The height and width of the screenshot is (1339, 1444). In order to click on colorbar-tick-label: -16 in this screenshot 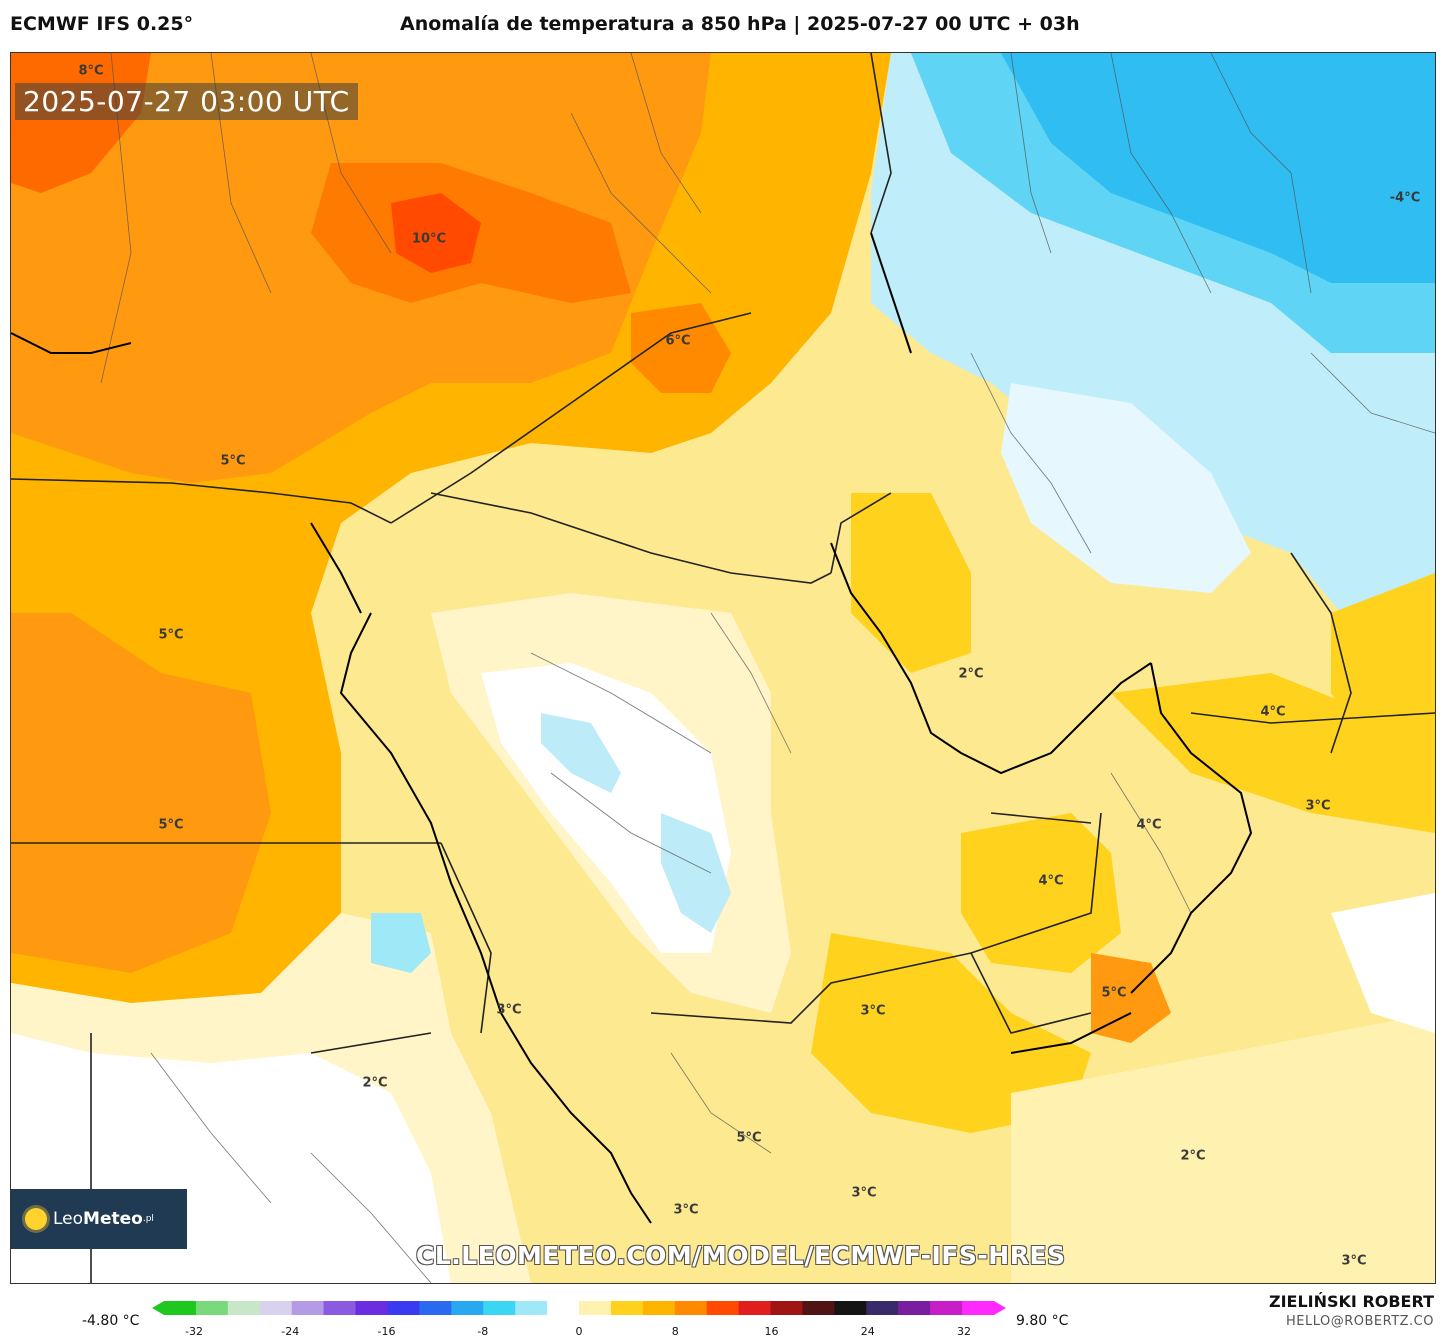, I will do `click(386, 1331)`.